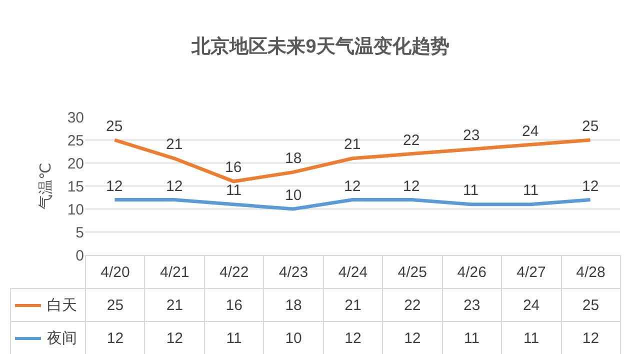 The width and height of the screenshot is (641, 354). What do you see at coordinates (531, 305) in the screenshot?
I see `data-label: 24` at bounding box center [531, 305].